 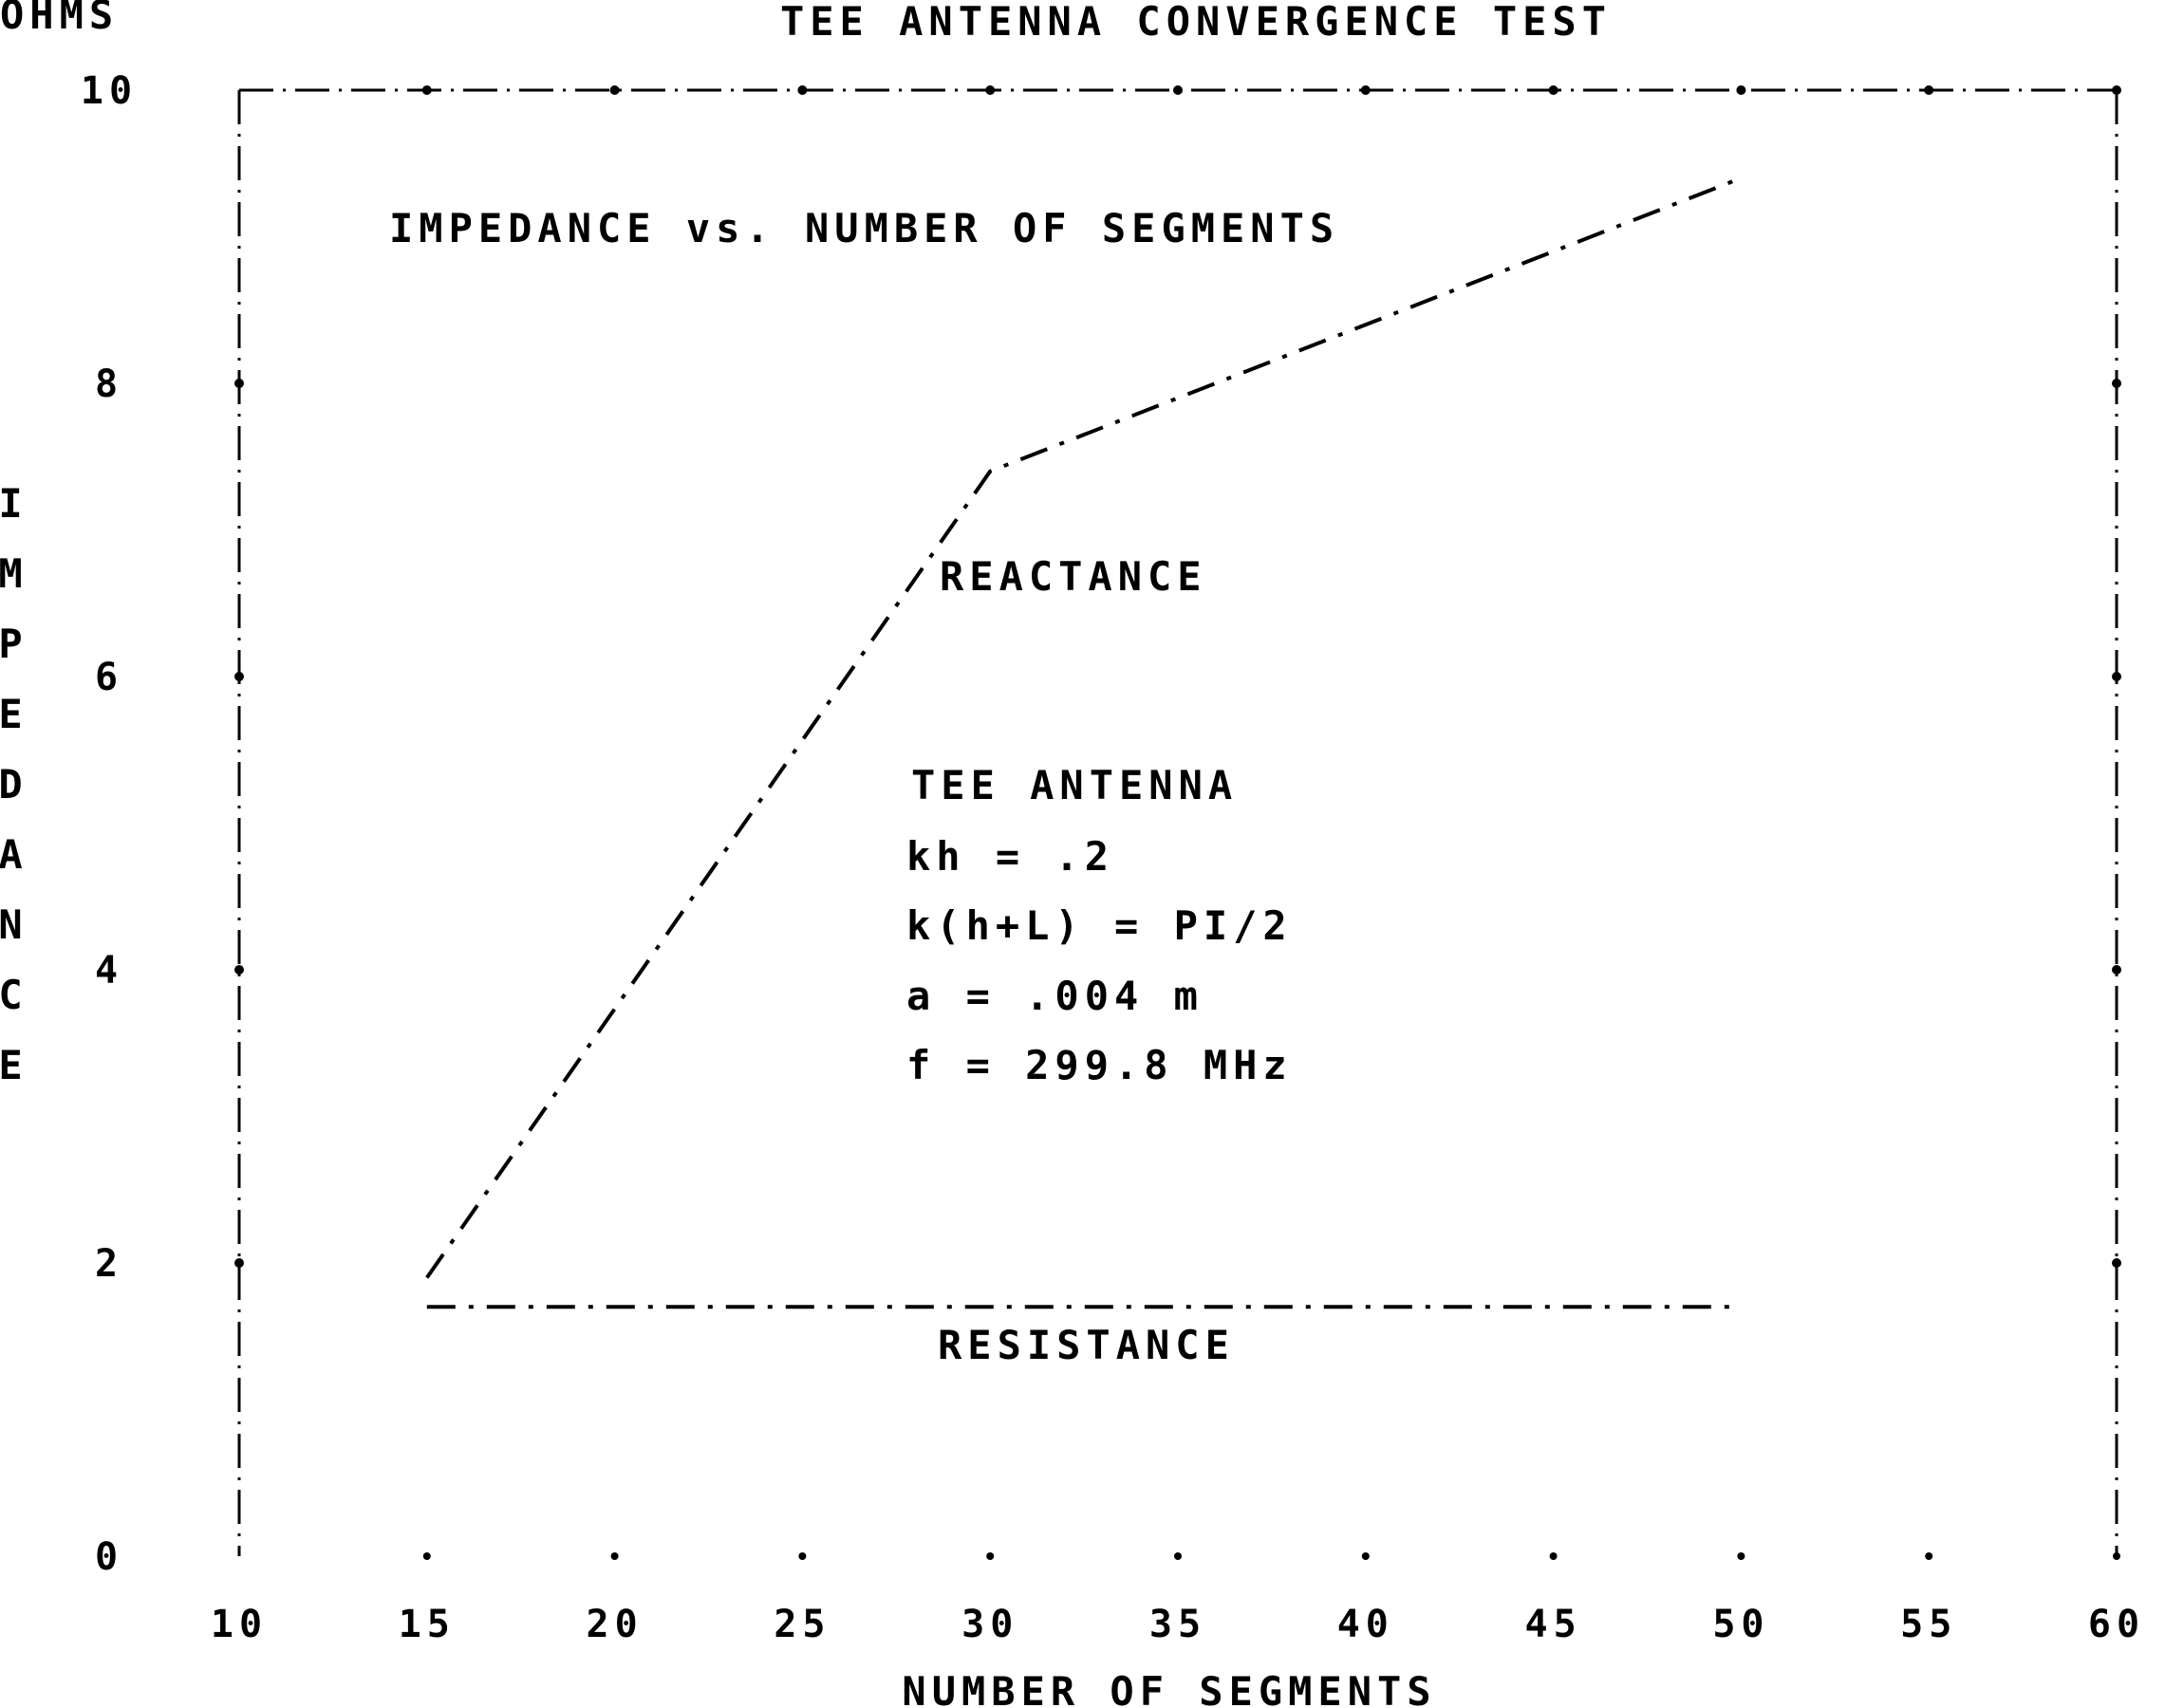 I want to click on annotation-line: TEE ANTENNA, so click(x=1074, y=785).